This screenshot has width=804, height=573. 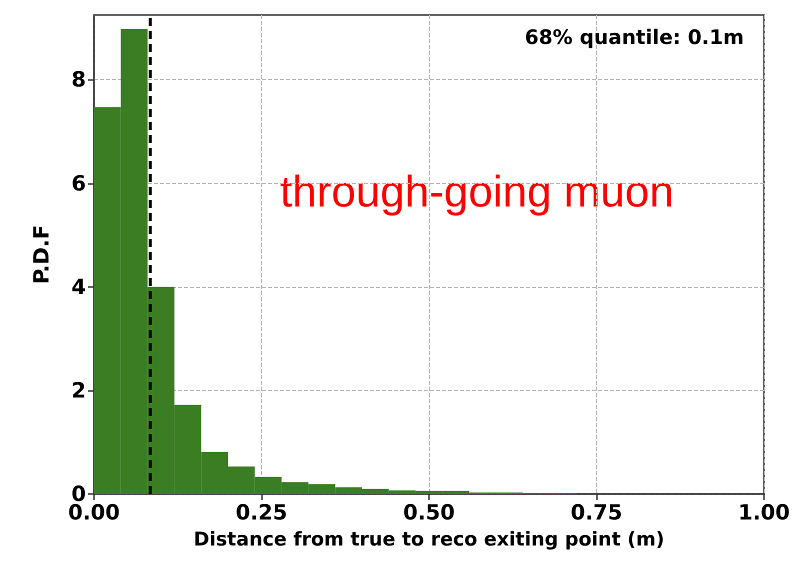 I want to click on y-tick-label: 2, so click(x=78, y=390).